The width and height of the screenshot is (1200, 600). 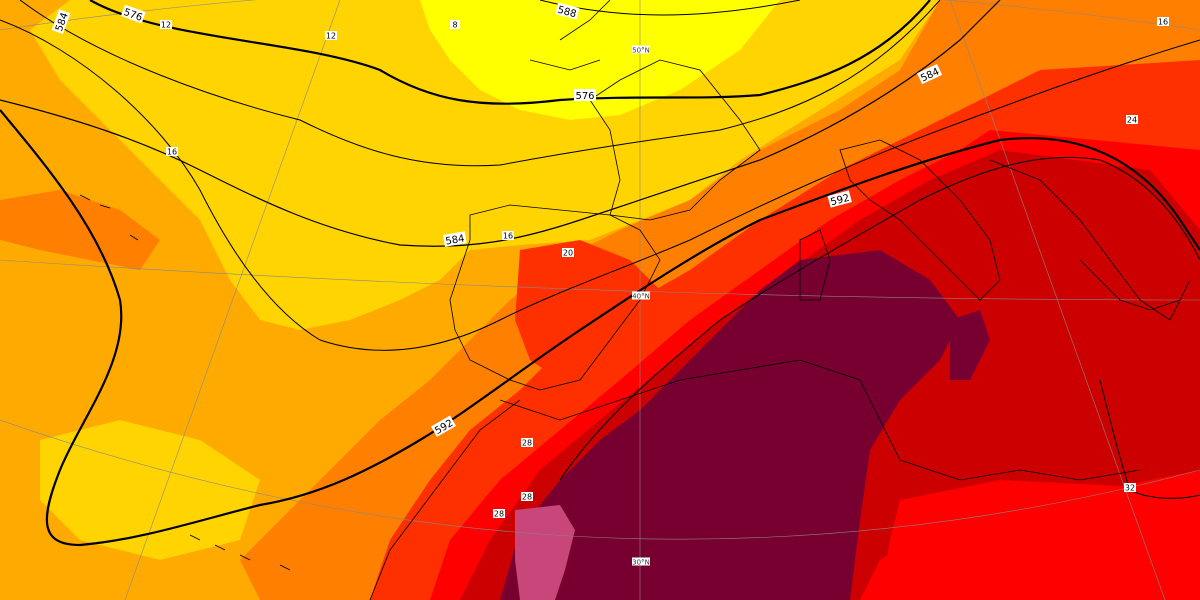 I want to click on temp-label-12-left: 12, so click(x=166, y=25).